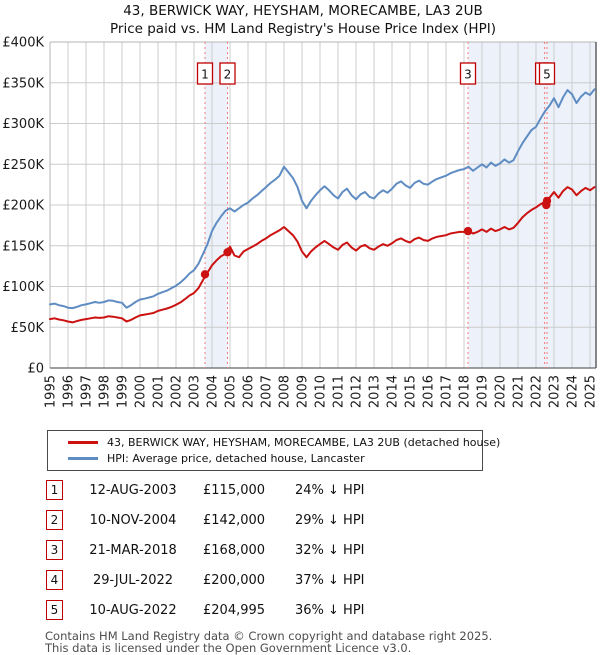 Image resolution: width=600 pixels, height=655 pixels. I want to click on svg-text: 2017, so click(447, 391).